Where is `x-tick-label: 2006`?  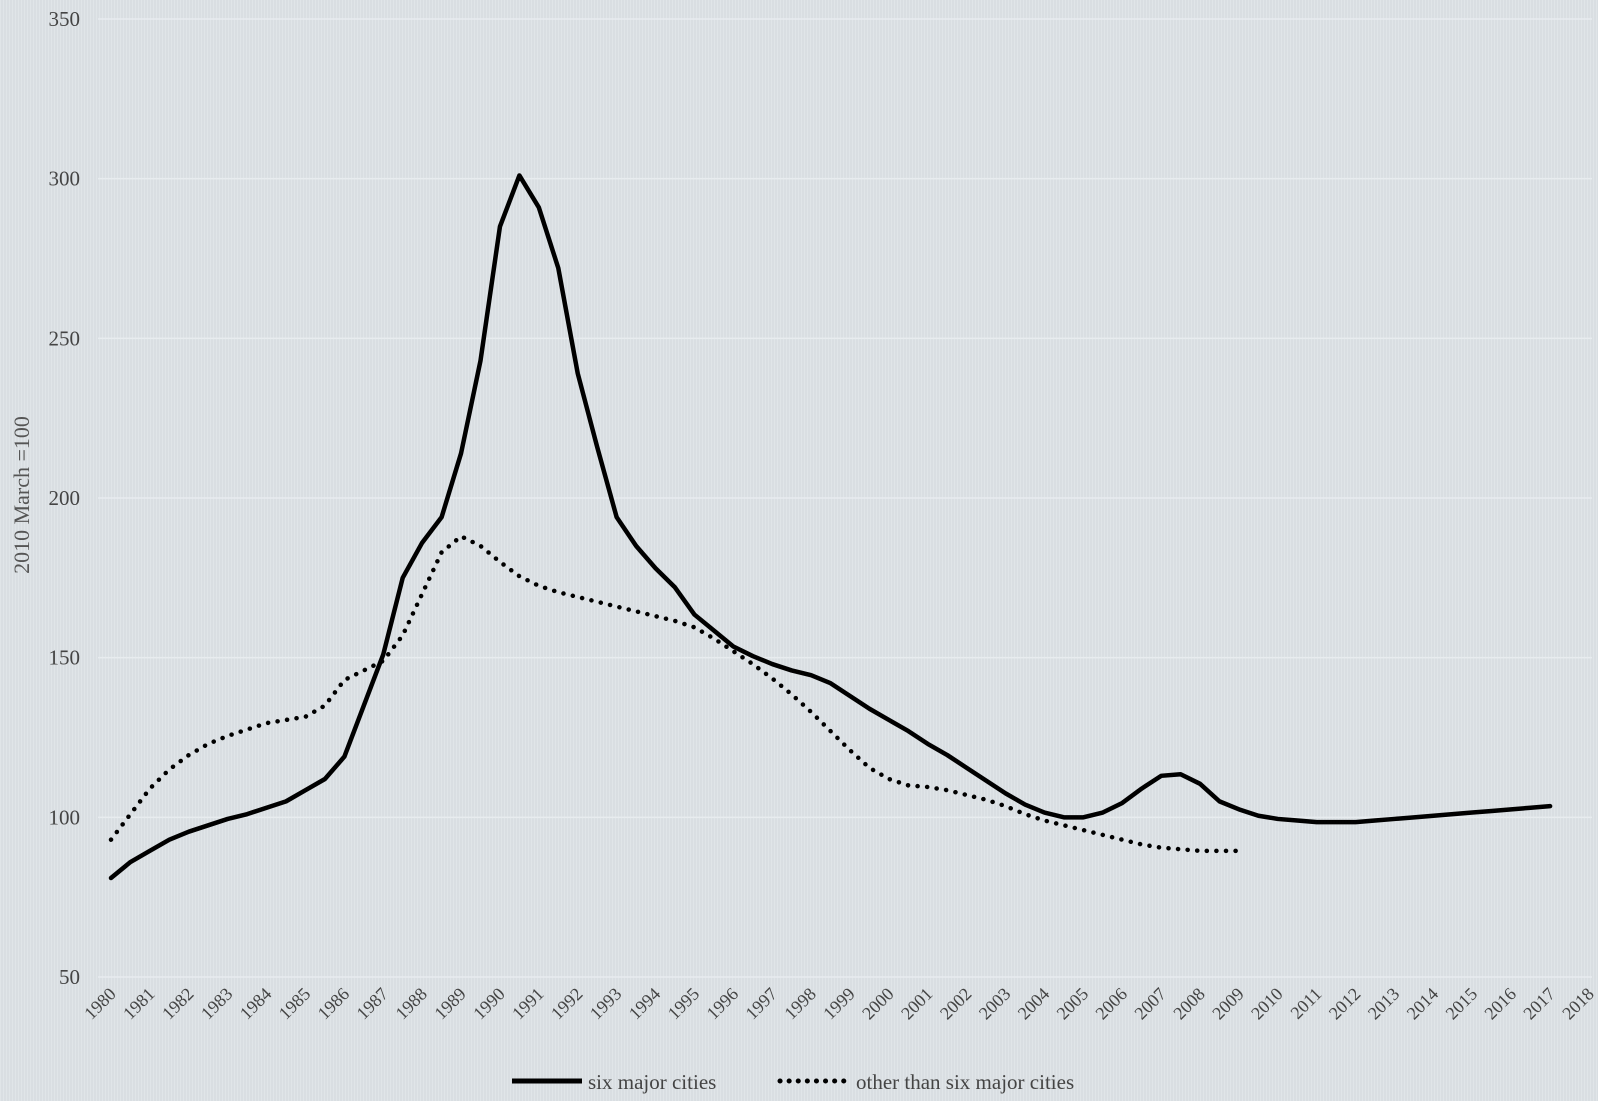
x-tick-label: 2006 is located at coordinates (1111, 1004).